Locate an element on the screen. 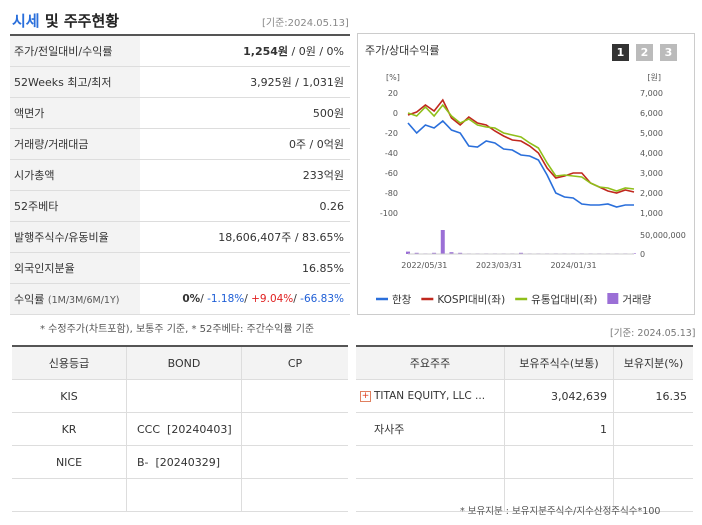  info-value: 3,925원 / 1,031원 is located at coordinates (245, 82).